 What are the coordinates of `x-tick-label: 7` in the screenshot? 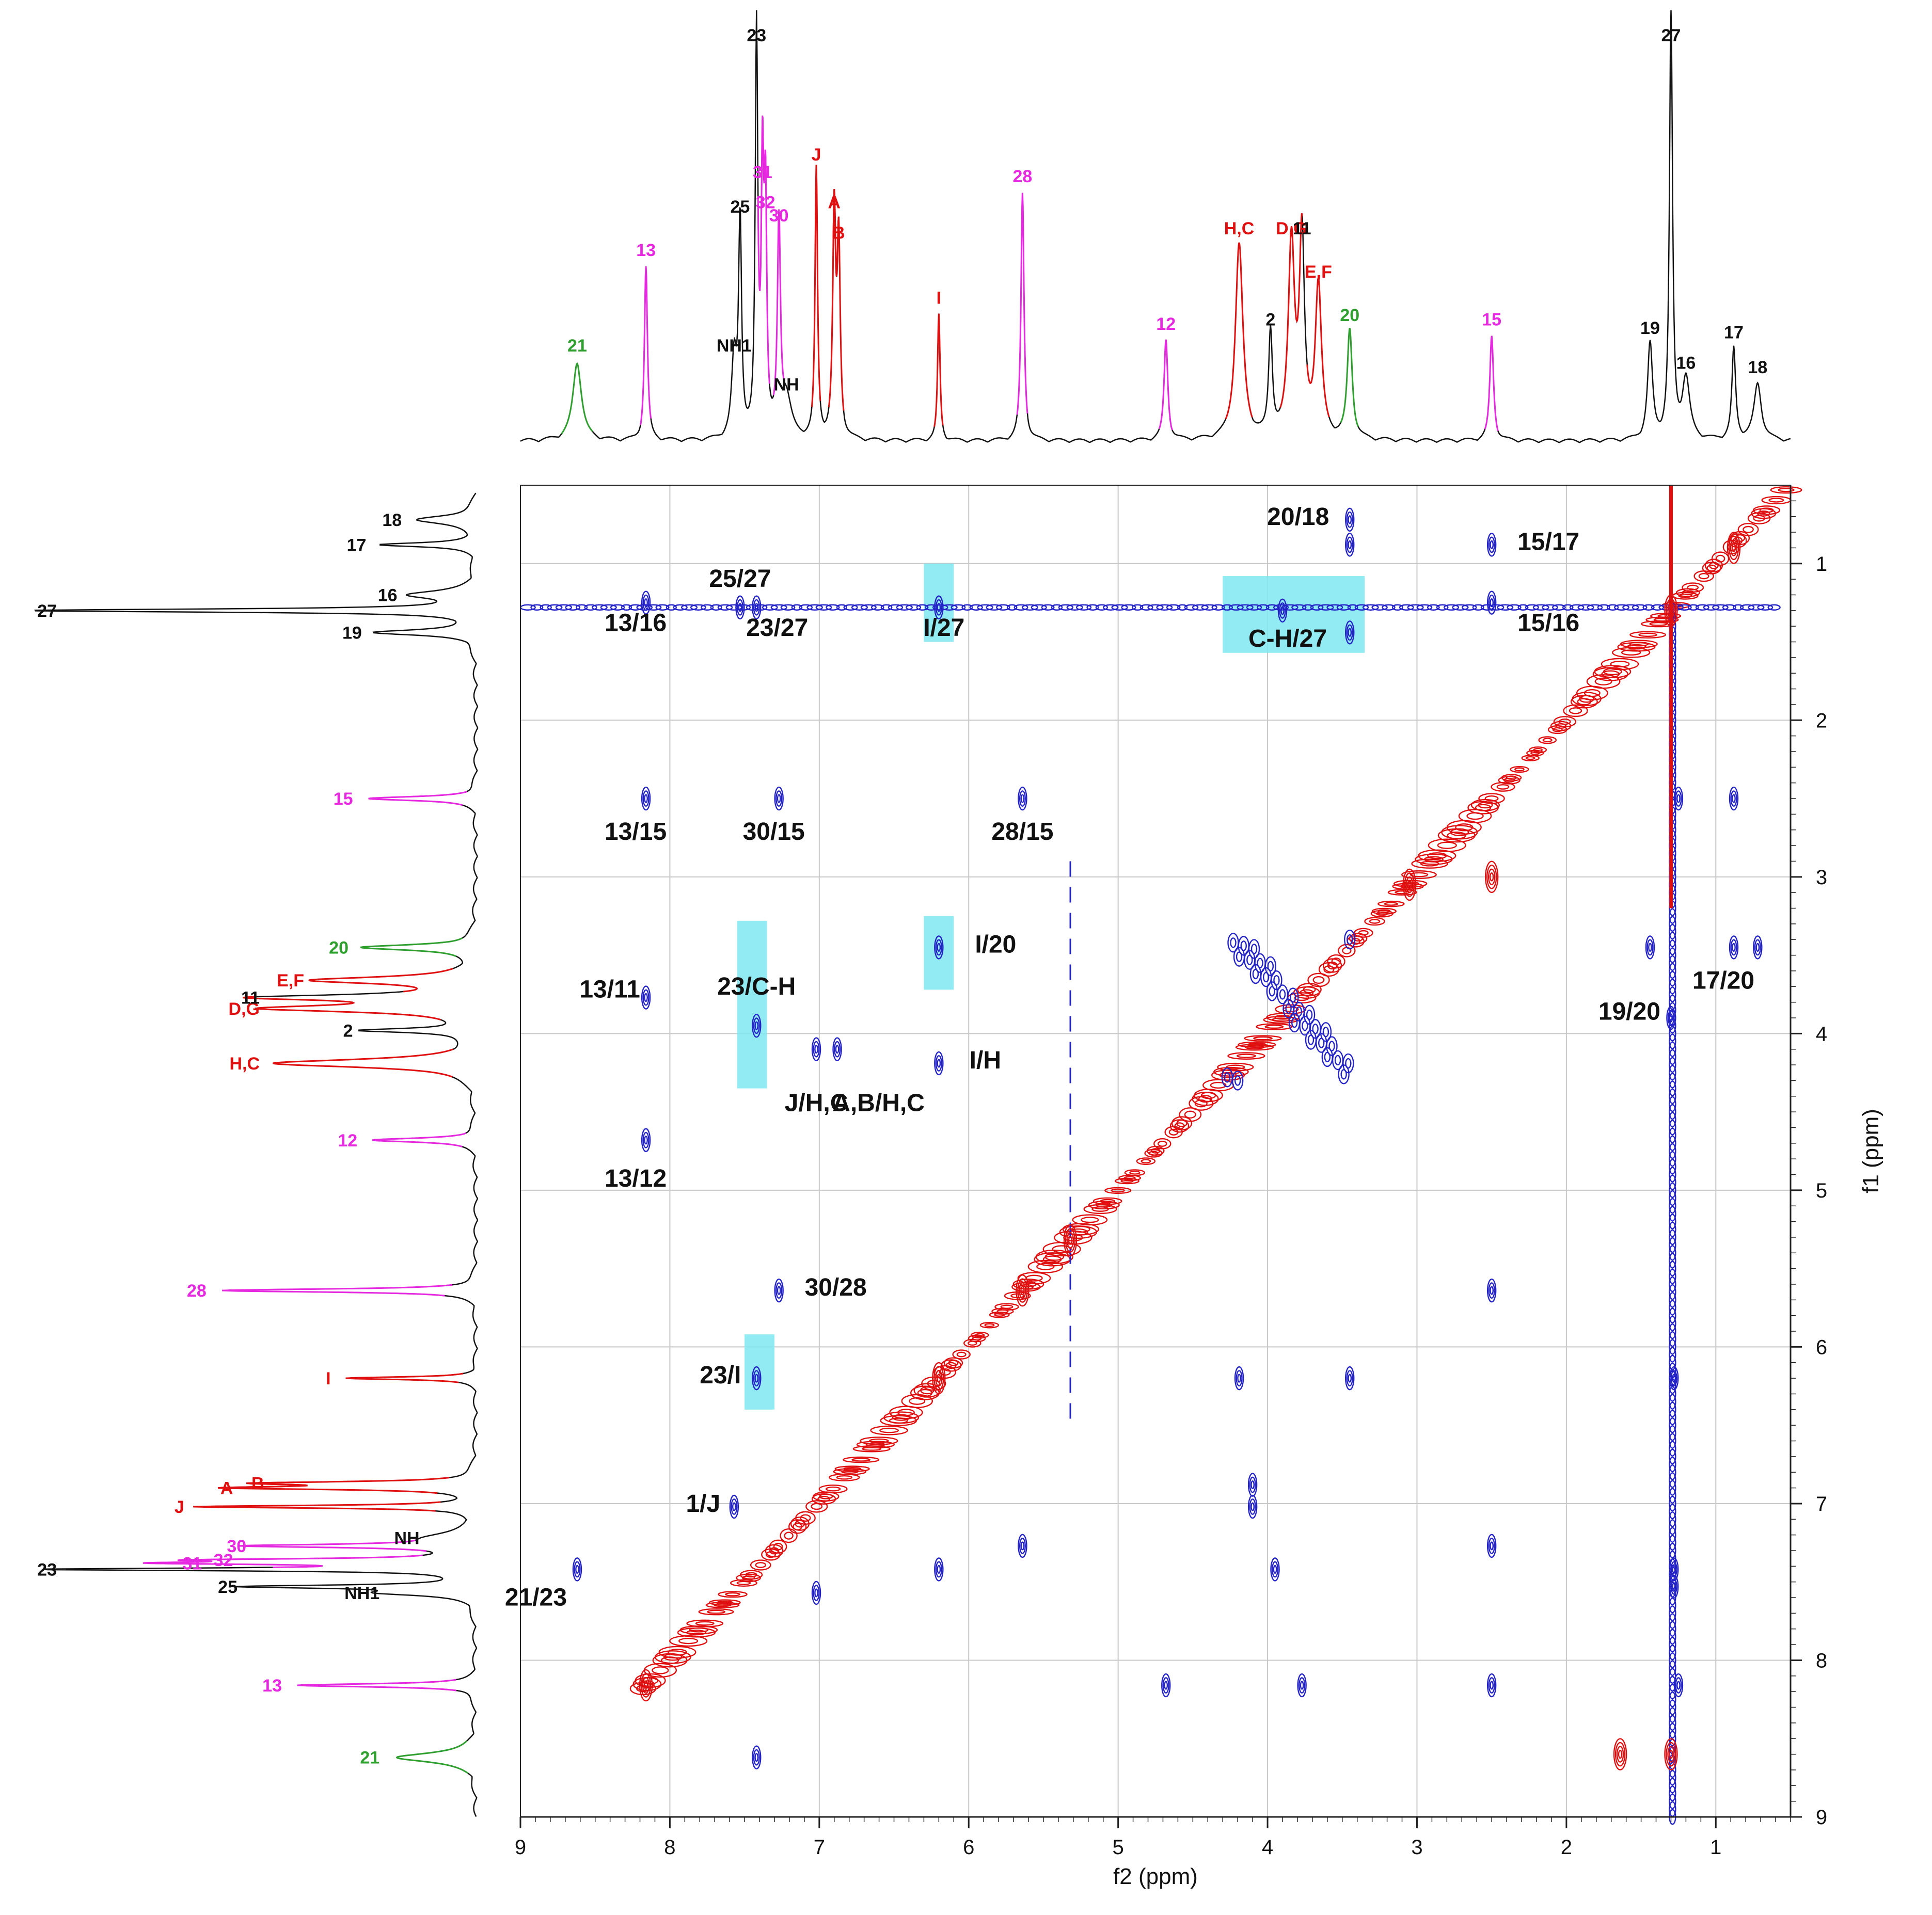 It's located at (819, 1847).